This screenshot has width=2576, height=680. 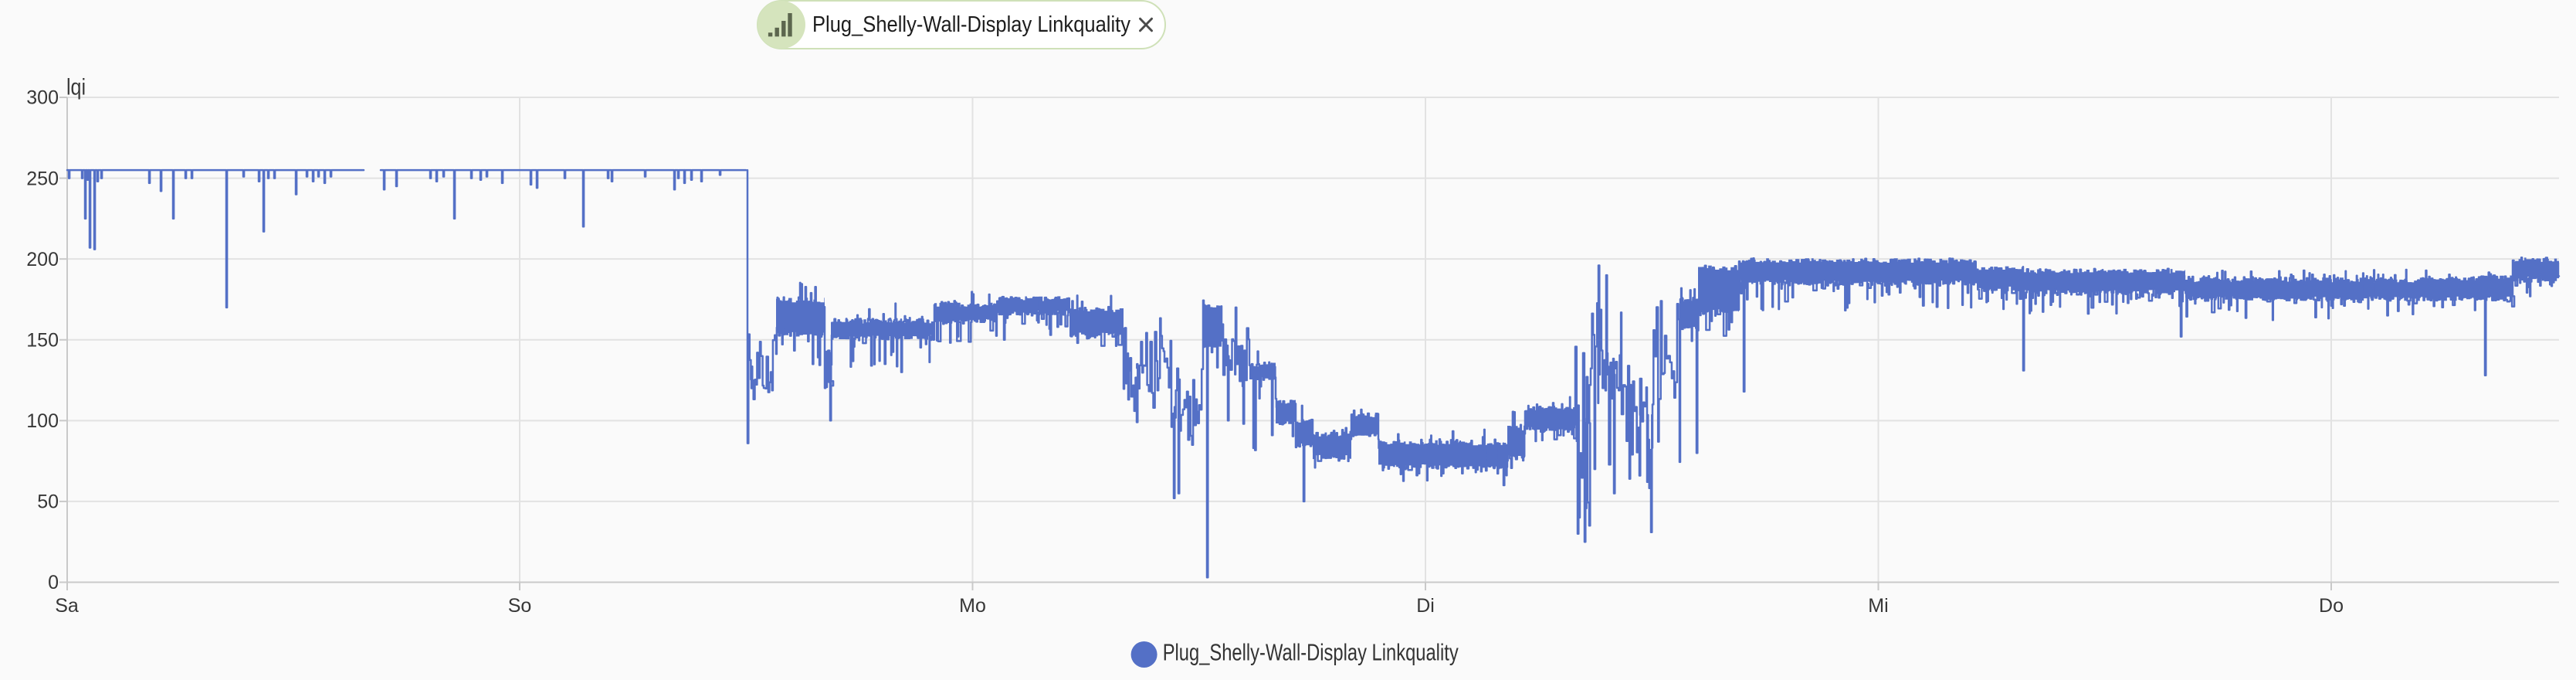 I want to click on svg-text: Di, so click(x=1425, y=606).